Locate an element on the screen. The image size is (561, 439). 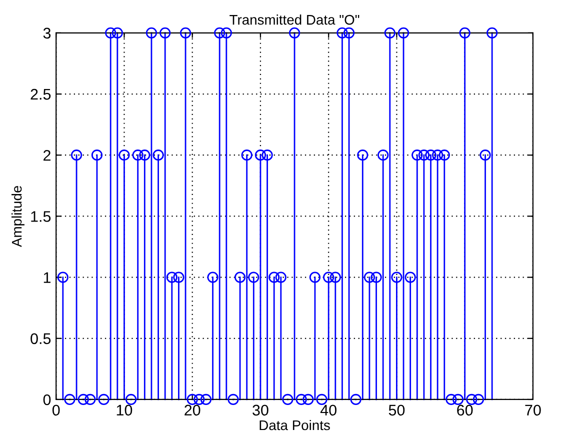
y-tick-label: 3 is located at coordinates (47, 33).